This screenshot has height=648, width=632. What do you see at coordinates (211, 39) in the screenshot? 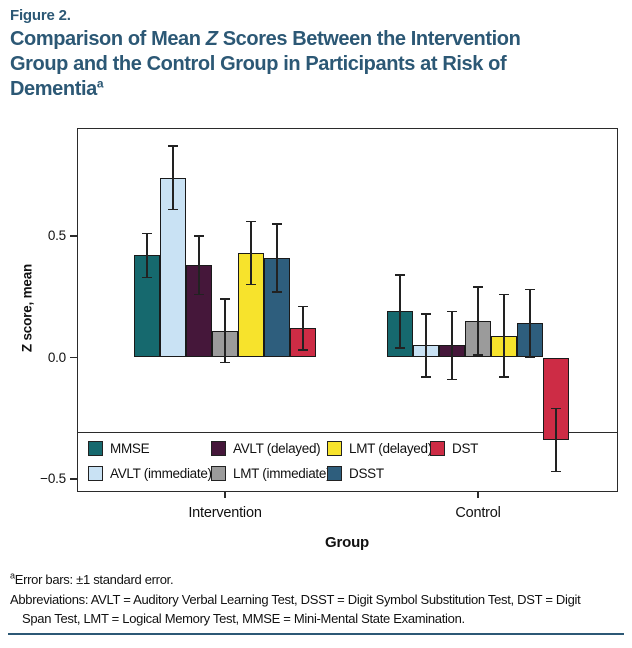
I see `title-stat-letter: Z` at bounding box center [211, 39].